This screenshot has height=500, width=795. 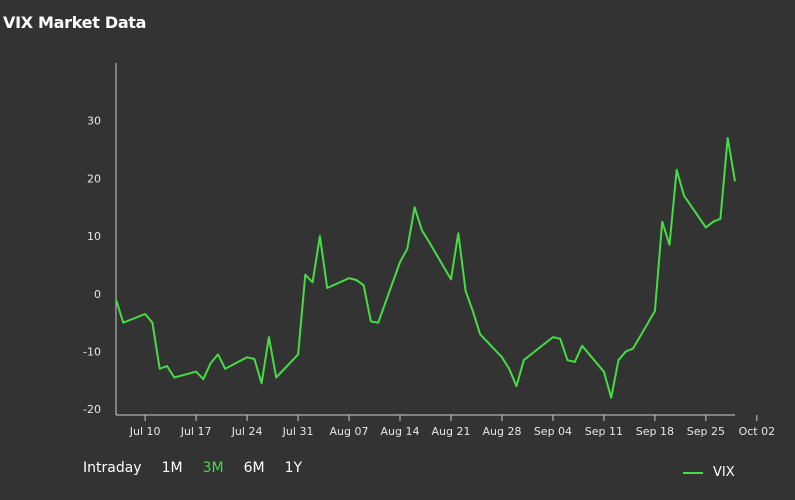 What do you see at coordinates (97, 294) in the screenshot?
I see `y-tick-label: 0` at bounding box center [97, 294].